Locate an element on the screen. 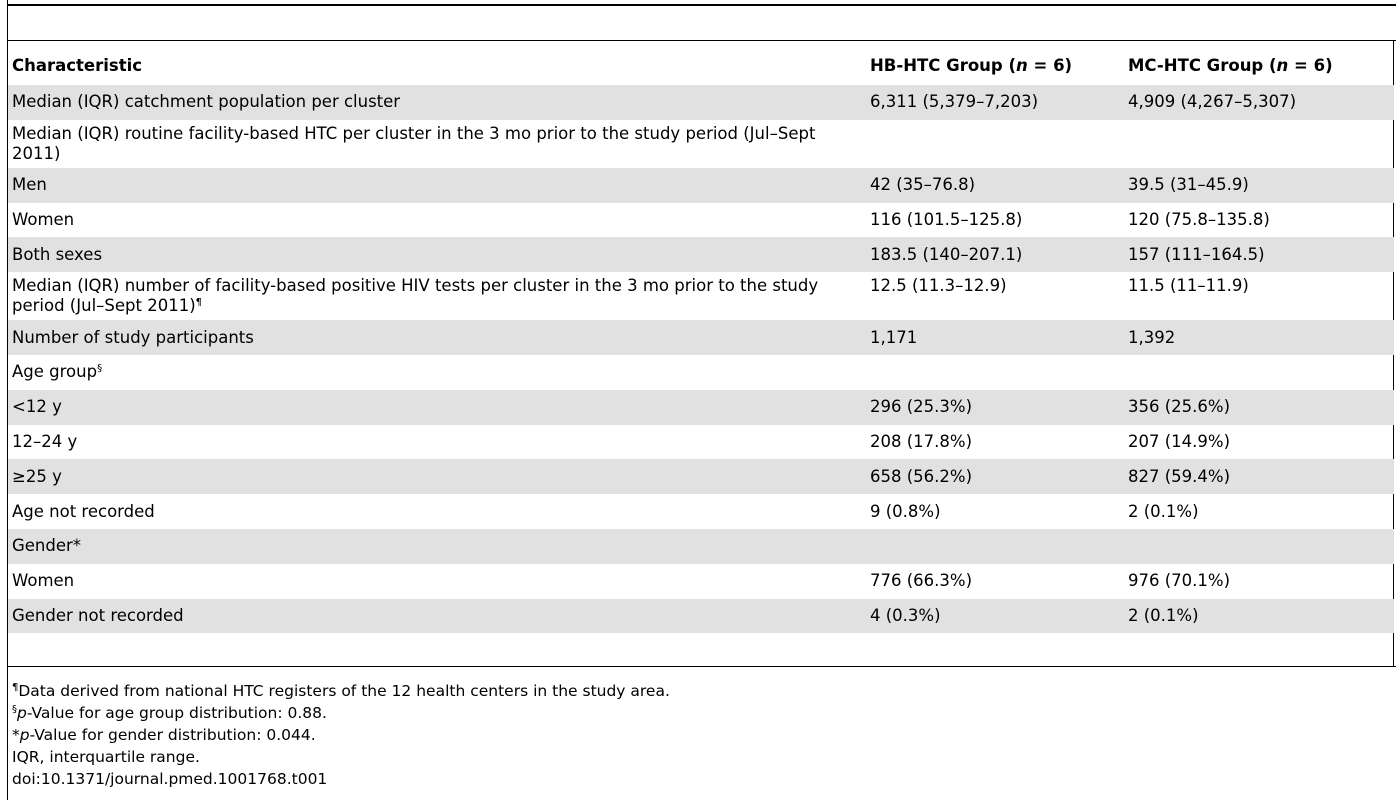 The width and height of the screenshot is (1396, 800). hb-value: 12.5 (11.3–12.9) is located at coordinates (938, 286).